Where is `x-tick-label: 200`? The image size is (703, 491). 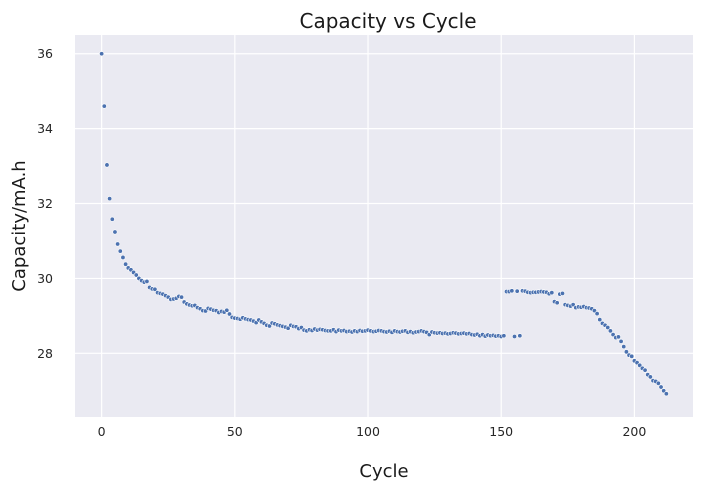 x-tick-label: 200 is located at coordinates (634, 431).